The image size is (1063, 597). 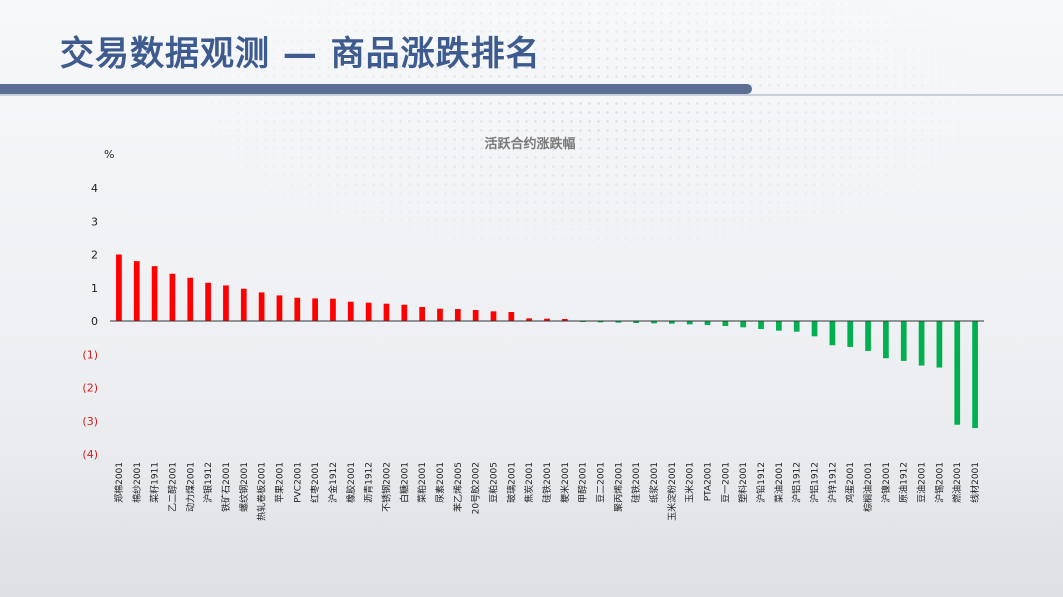 I want to click on x-tick-label: 线材2001, so click(x=975, y=482).